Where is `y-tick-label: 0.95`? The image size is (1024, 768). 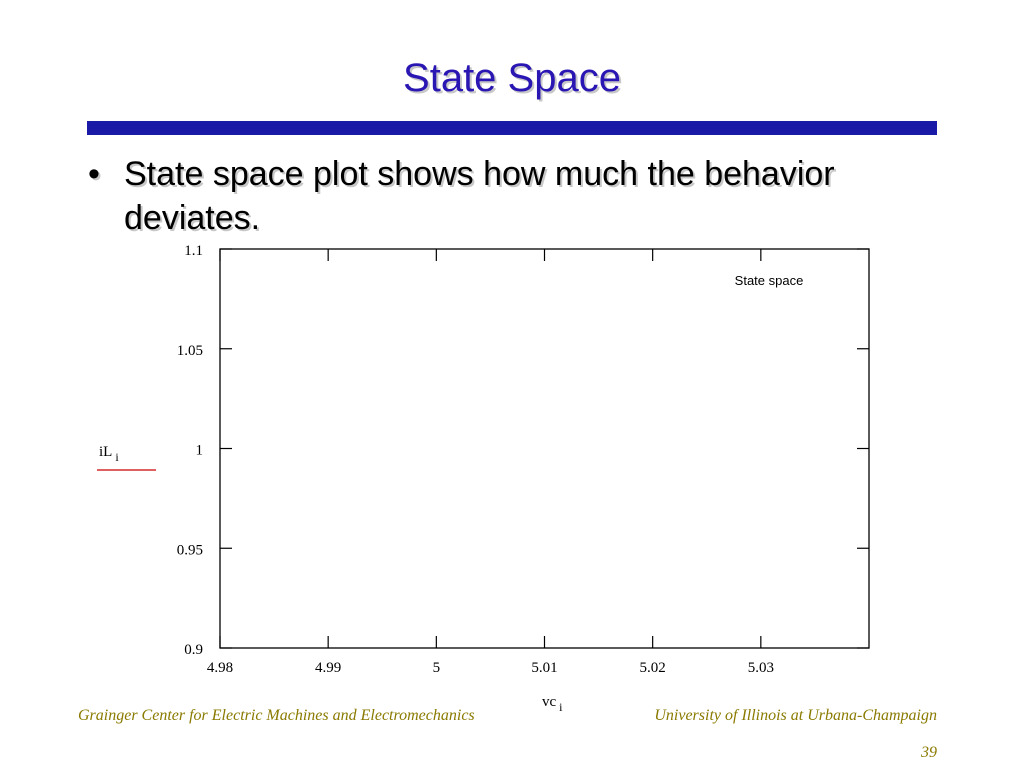
y-tick-label: 0.95 is located at coordinates (190, 550).